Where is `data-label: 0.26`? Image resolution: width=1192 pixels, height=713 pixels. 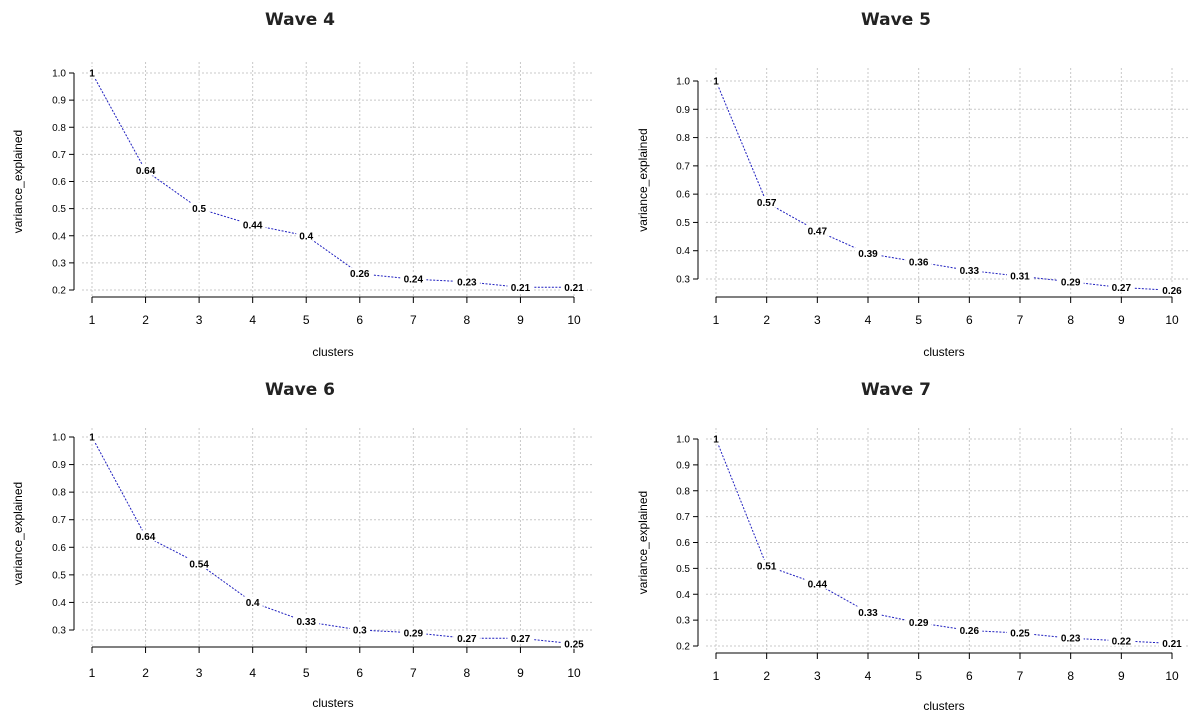
data-label: 0.26 is located at coordinates (970, 631).